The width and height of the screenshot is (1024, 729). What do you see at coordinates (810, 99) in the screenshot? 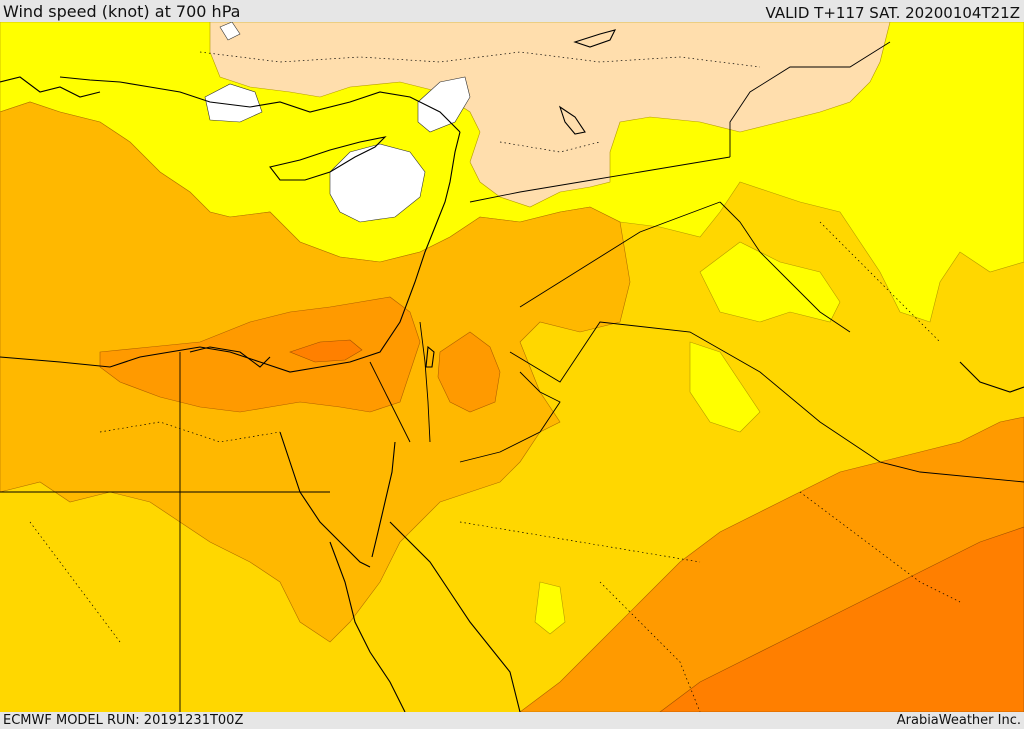
I see `border-turkey-east` at bounding box center [810, 99].